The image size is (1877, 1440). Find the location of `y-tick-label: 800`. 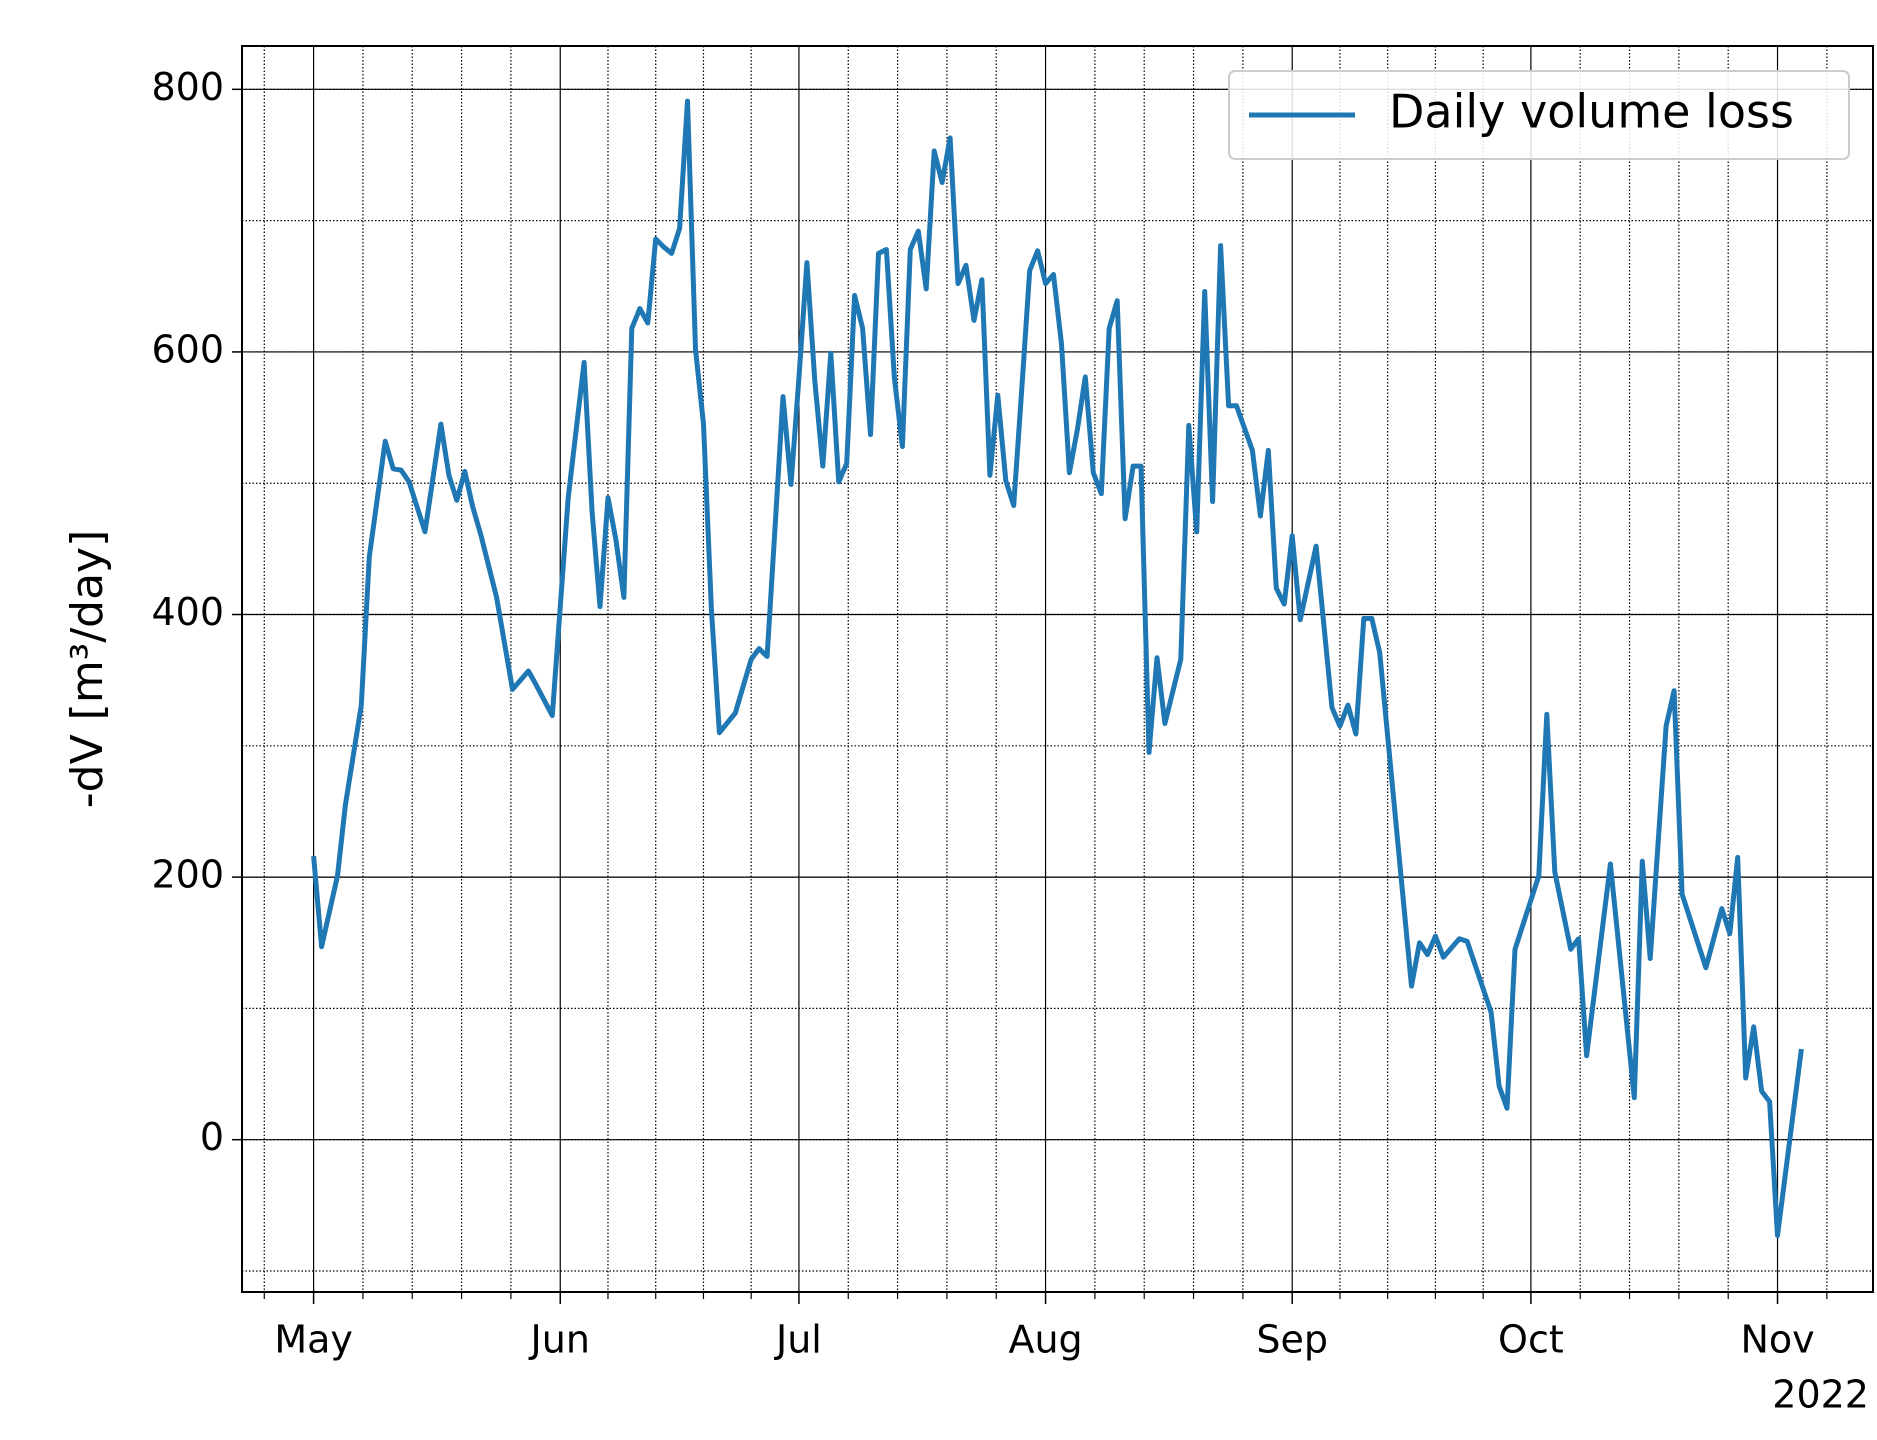

y-tick-label: 800 is located at coordinates (187, 87).